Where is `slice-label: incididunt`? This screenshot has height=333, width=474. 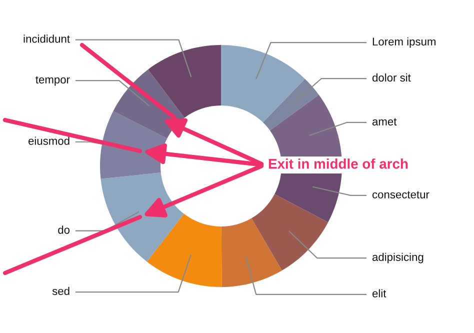
slice-label: incididunt is located at coordinates (47, 38).